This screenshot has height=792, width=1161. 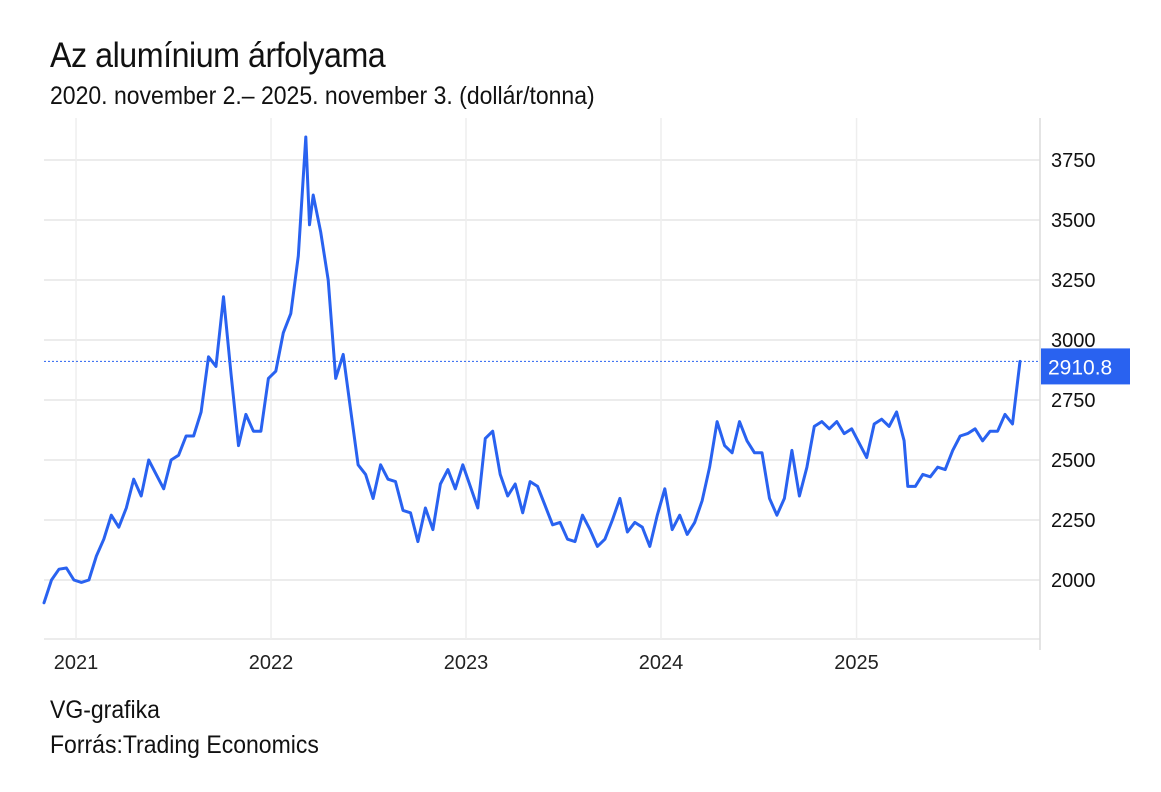 What do you see at coordinates (218, 55) in the screenshot?
I see `chart-title: Az alumínium árfolyama` at bounding box center [218, 55].